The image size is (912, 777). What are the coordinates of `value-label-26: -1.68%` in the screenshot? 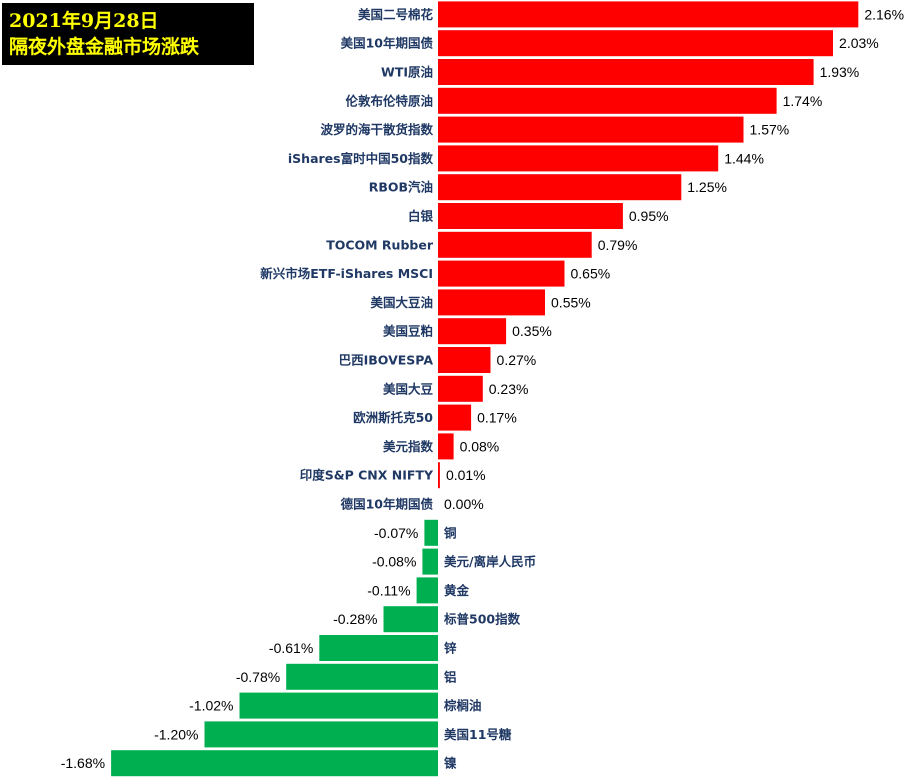 It's located at (83, 763).